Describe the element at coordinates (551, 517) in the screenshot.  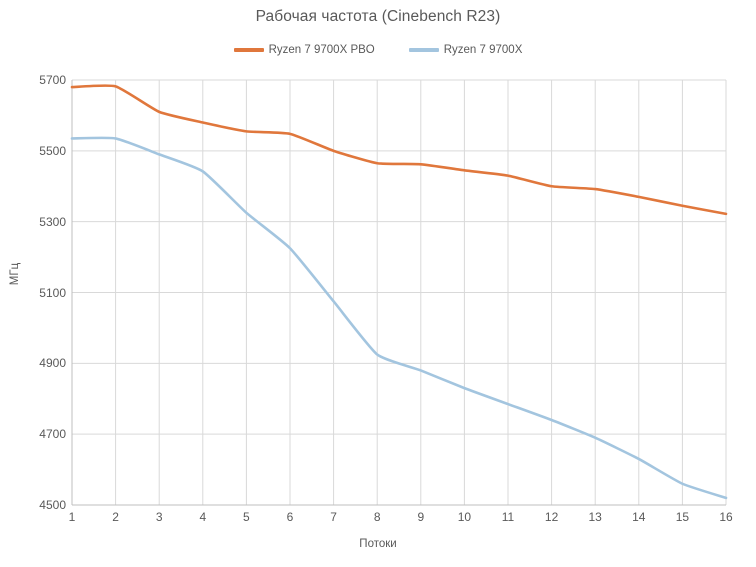
I see `x-tick-label: 12` at that location.